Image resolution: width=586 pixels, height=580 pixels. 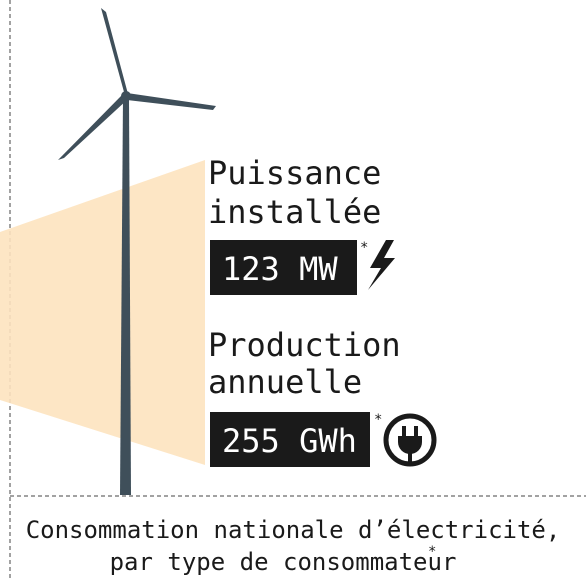 I want to click on power-title: installée, so click(x=294, y=212).